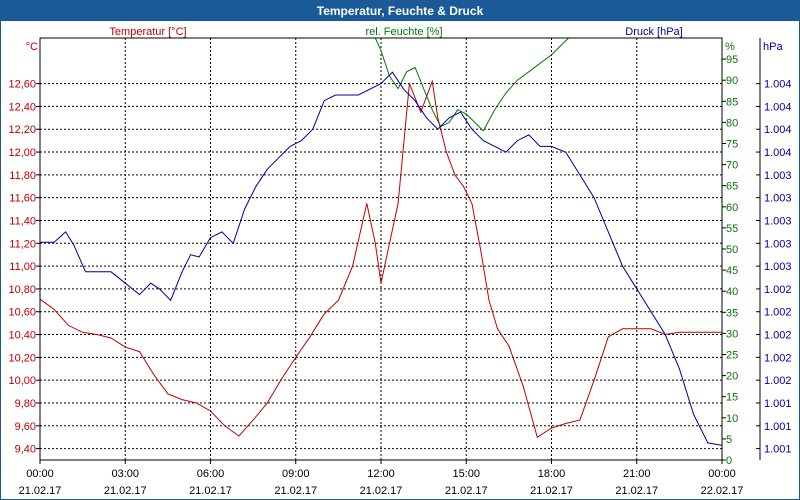 The image size is (800, 500). What do you see at coordinates (732, 313) in the screenshot?
I see `humidity-tick-label: 35` at bounding box center [732, 313].